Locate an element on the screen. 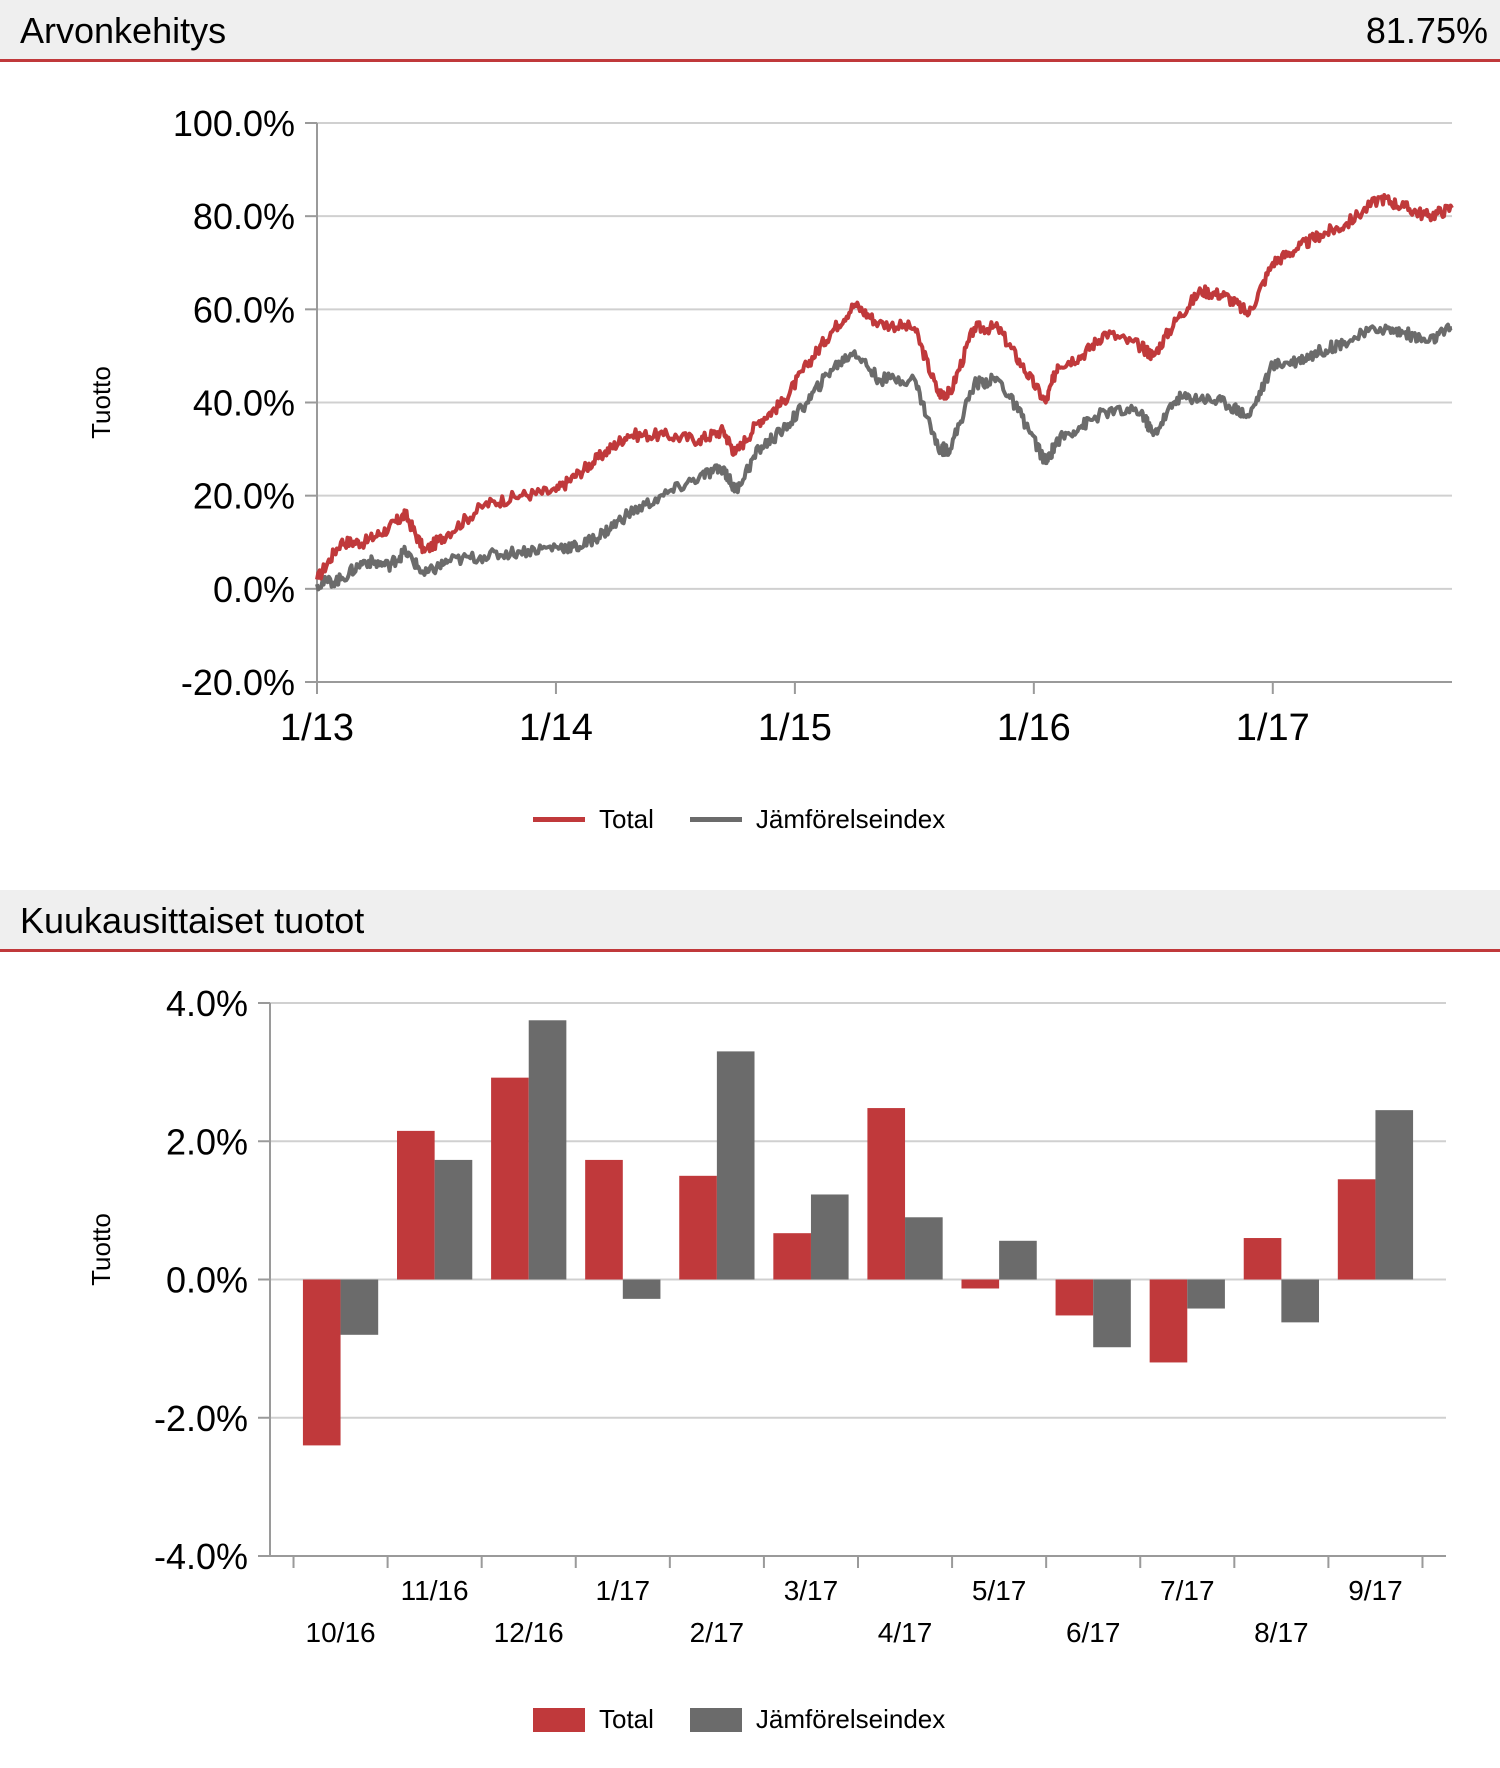  section-title: Arvonkehitys is located at coordinates (123, 30).